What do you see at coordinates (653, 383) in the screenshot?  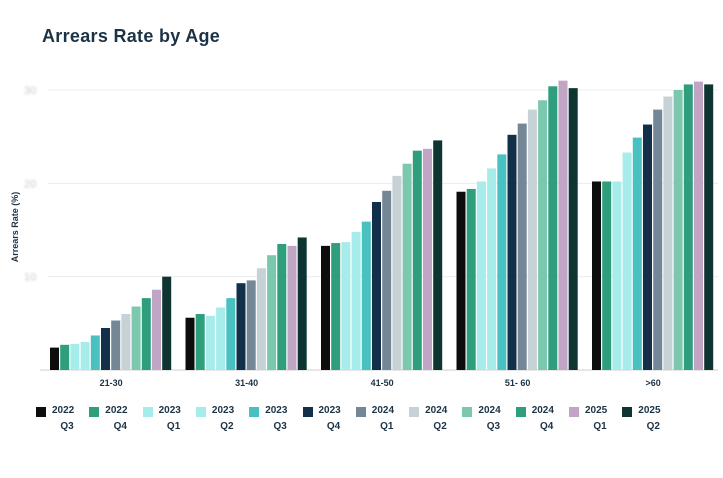 I see `x-tick-label-4: >60` at bounding box center [653, 383].